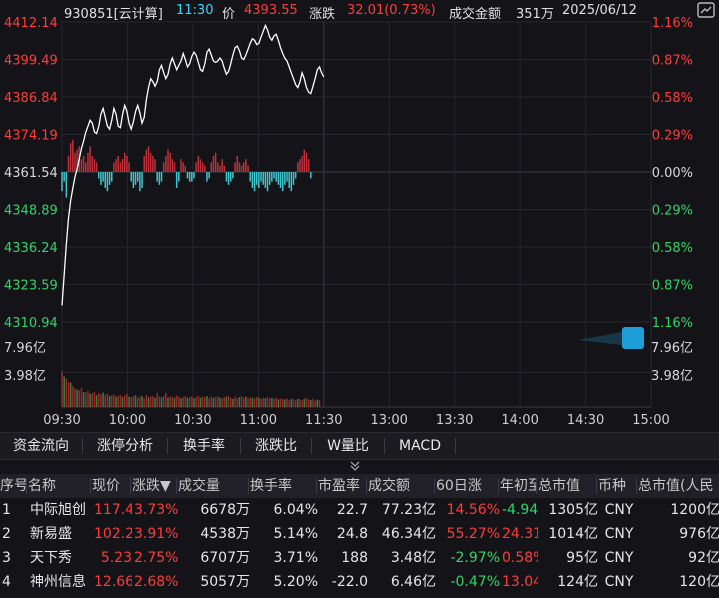  Describe the element at coordinates (475, 582) in the screenshot. I see `table-cell: -0.47%` at that location.